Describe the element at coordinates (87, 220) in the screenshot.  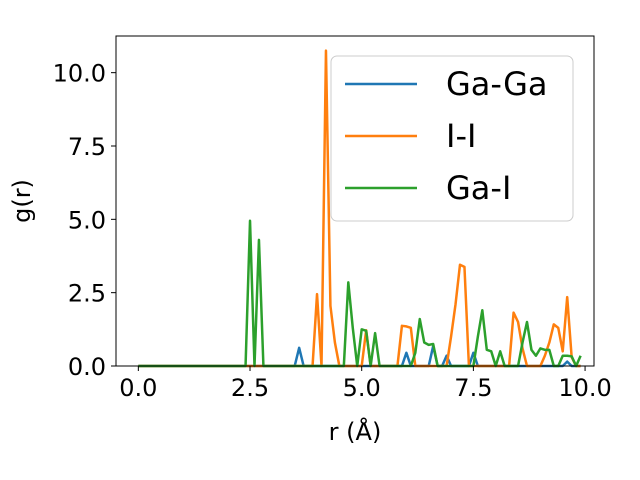
I see `y-tick-label: 5.0` at that location.